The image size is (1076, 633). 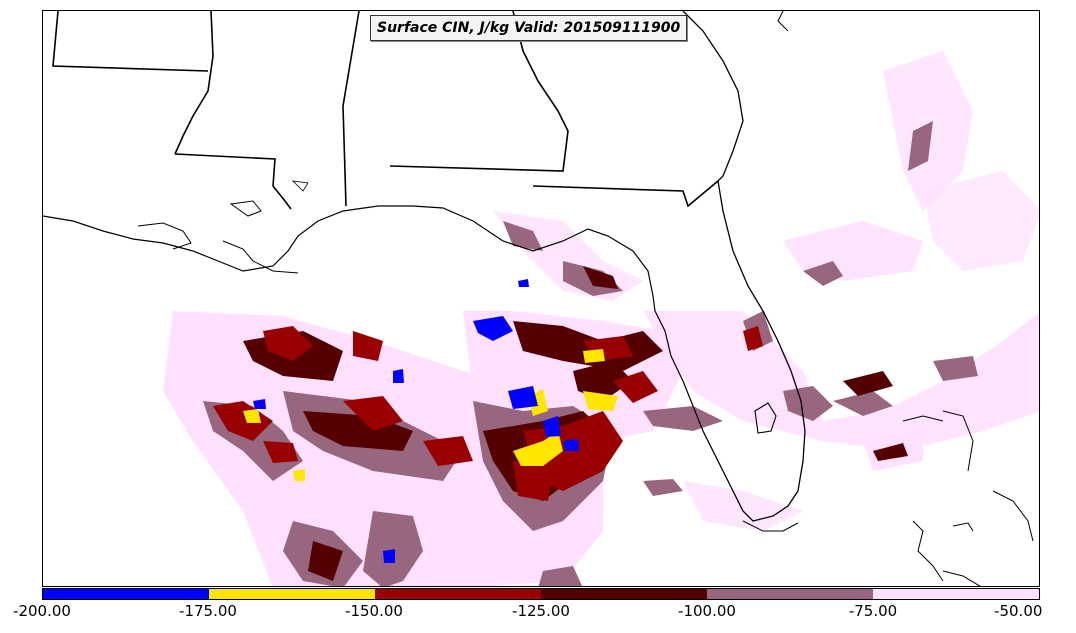 What do you see at coordinates (208, 611) in the screenshot?
I see `colorbar-tick-label: -175.00` at bounding box center [208, 611].